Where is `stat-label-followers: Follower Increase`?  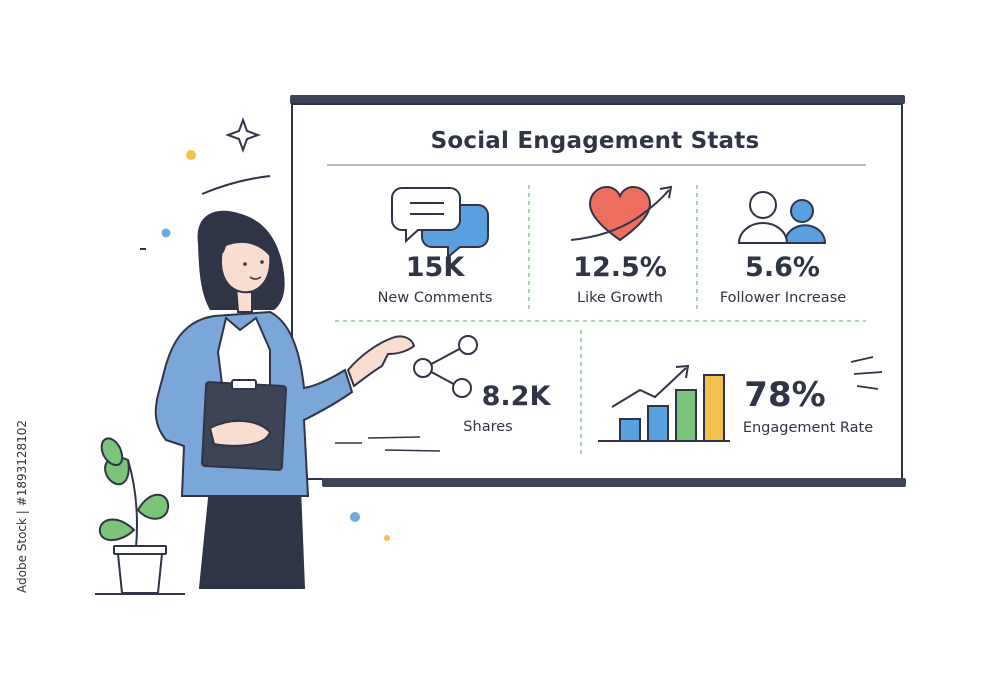
stat-label-followers: Follower Increase is located at coordinates (783, 298).